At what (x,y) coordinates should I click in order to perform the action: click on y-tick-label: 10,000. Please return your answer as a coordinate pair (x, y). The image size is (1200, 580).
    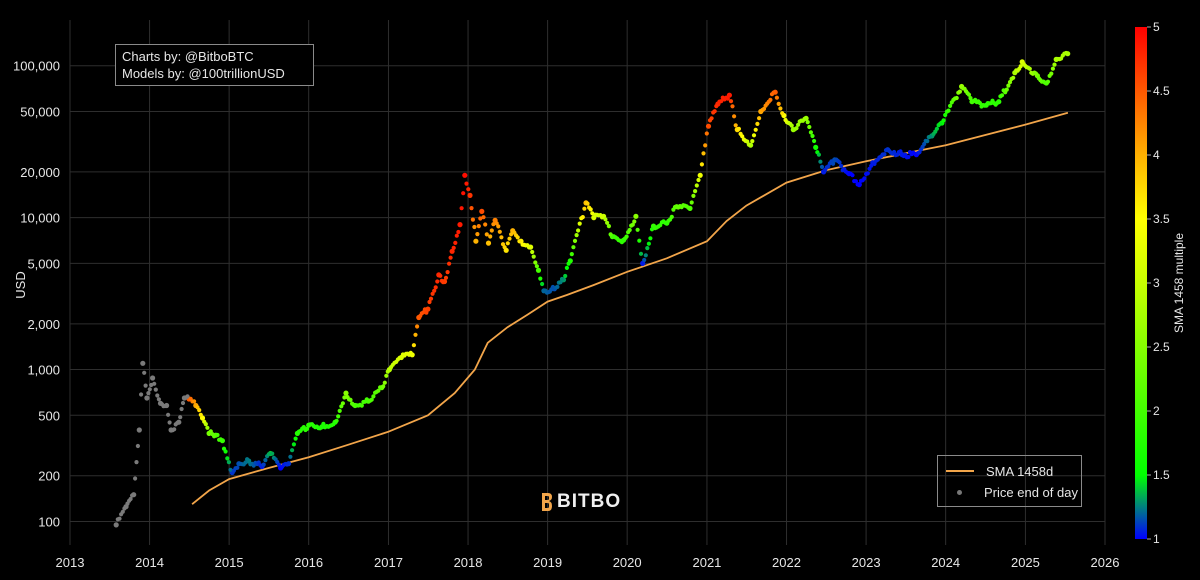
    Looking at the image, I should click on (40, 218).